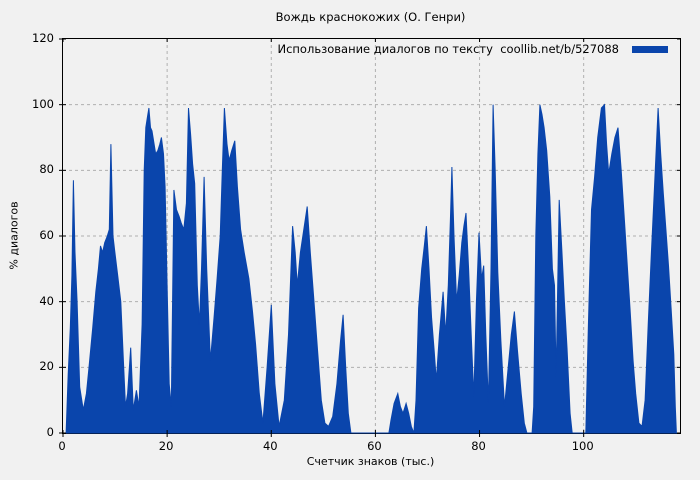  What do you see at coordinates (62, 446) in the screenshot?
I see `x-tick-label: 0` at bounding box center [62, 446].